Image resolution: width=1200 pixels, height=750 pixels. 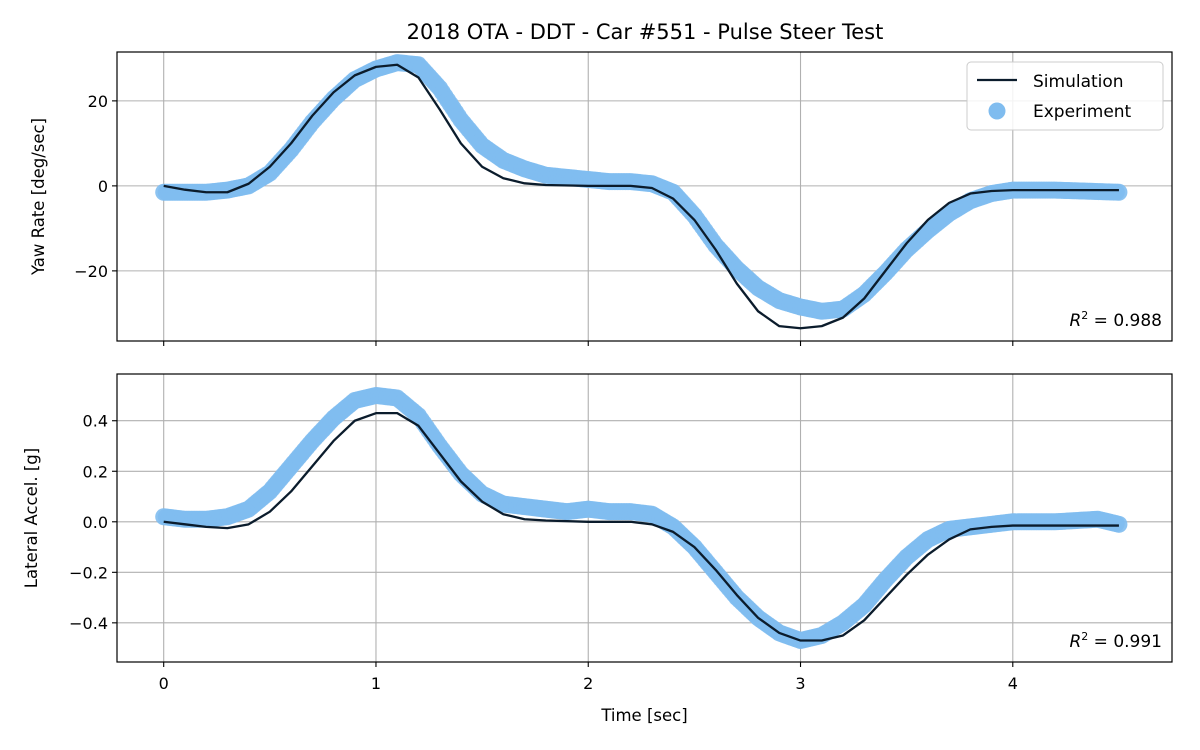 What do you see at coordinates (98, 101) in the screenshot?
I see `yaw-y-tick-label: 20` at bounding box center [98, 101].